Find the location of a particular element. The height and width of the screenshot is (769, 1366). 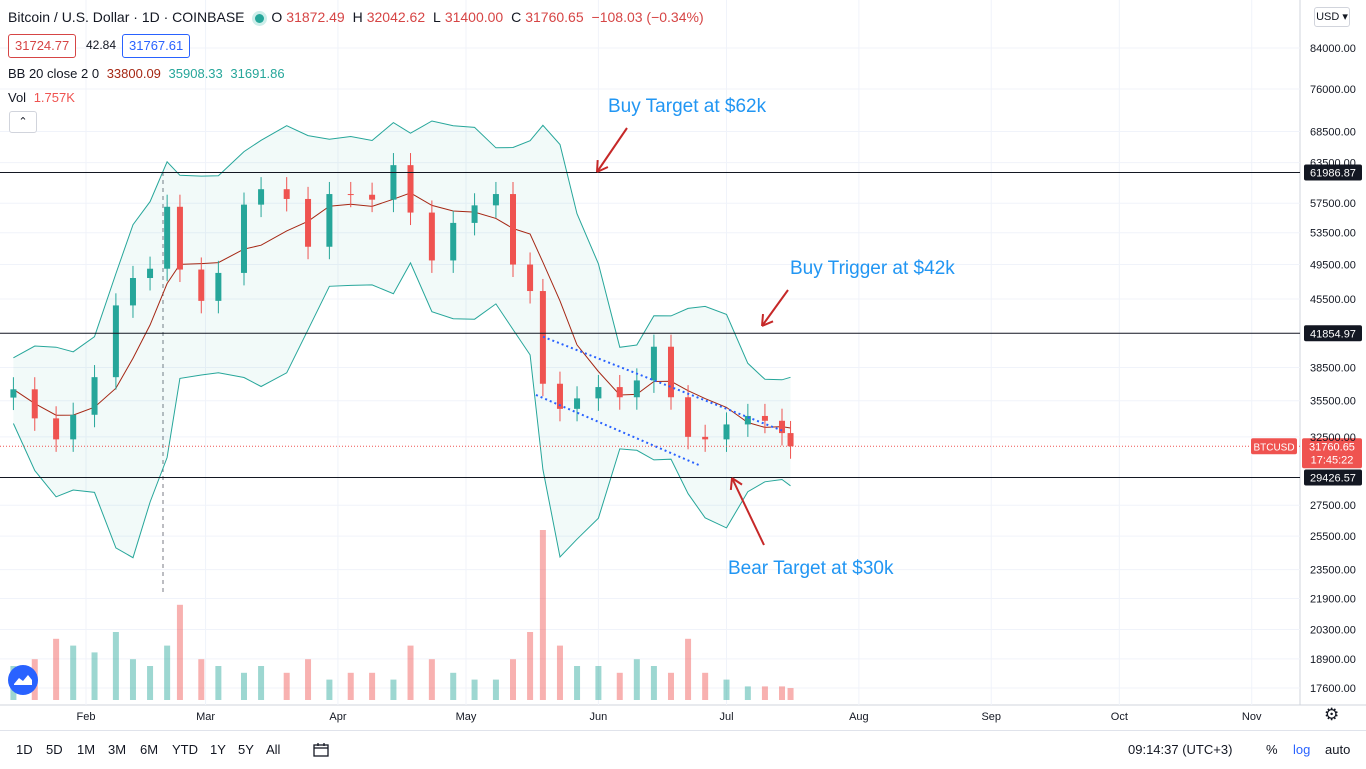

price-tick-label: 25500.00 is located at coordinates (1333, 537).